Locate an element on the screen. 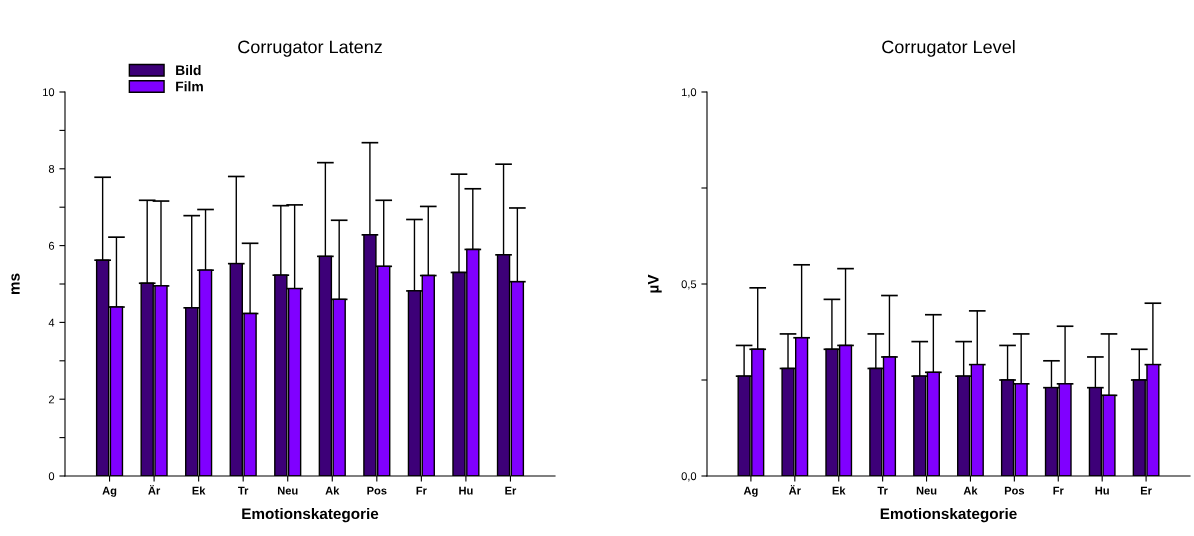 This screenshot has width=1194, height=536. y-tick-label: 10 is located at coordinates (49, 92).